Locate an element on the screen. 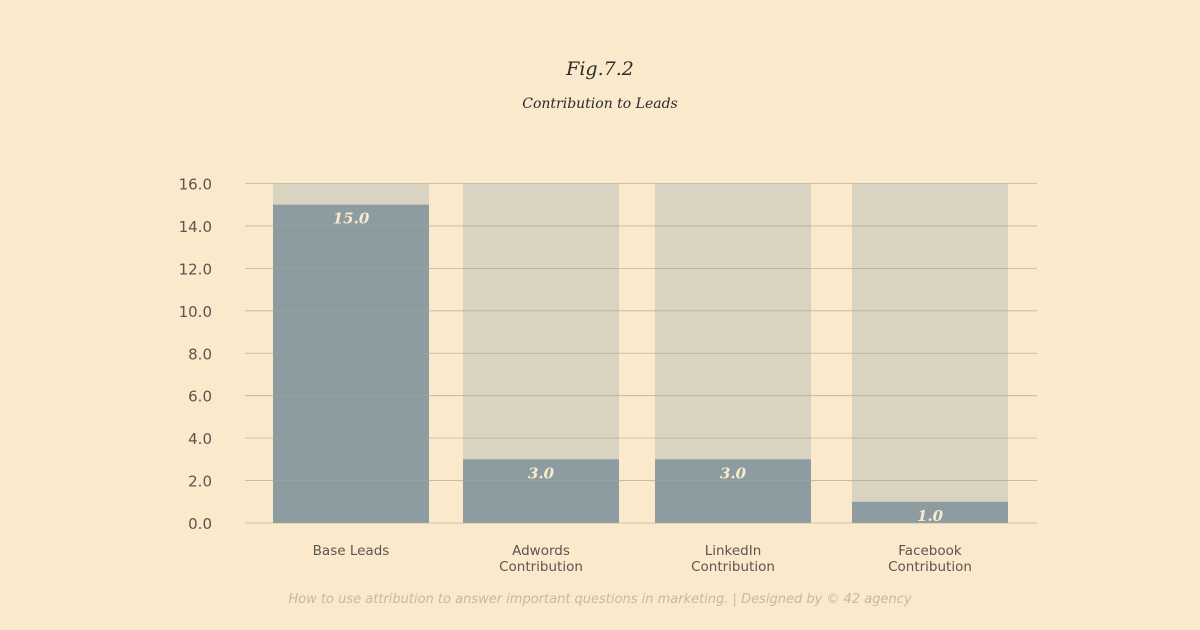 The image size is (1200, 630). y-tick-label: 12.0 is located at coordinates (195, 269).